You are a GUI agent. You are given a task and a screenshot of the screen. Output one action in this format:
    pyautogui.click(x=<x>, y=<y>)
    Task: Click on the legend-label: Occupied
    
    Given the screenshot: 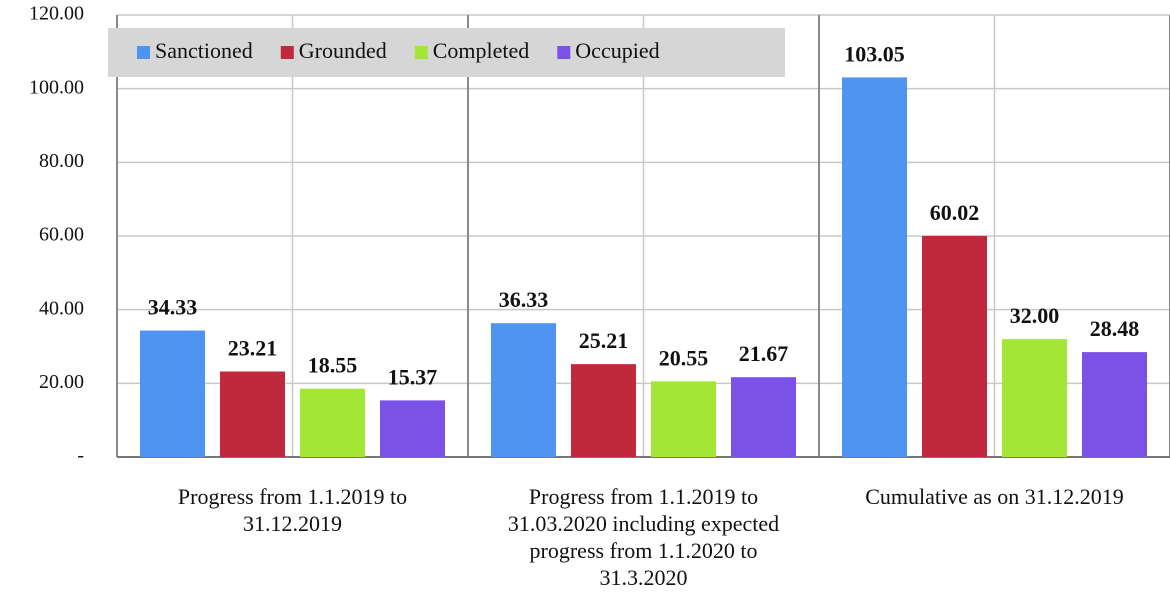 What is the action you would take?
    pyautogui.click(x=617, y=50)
    